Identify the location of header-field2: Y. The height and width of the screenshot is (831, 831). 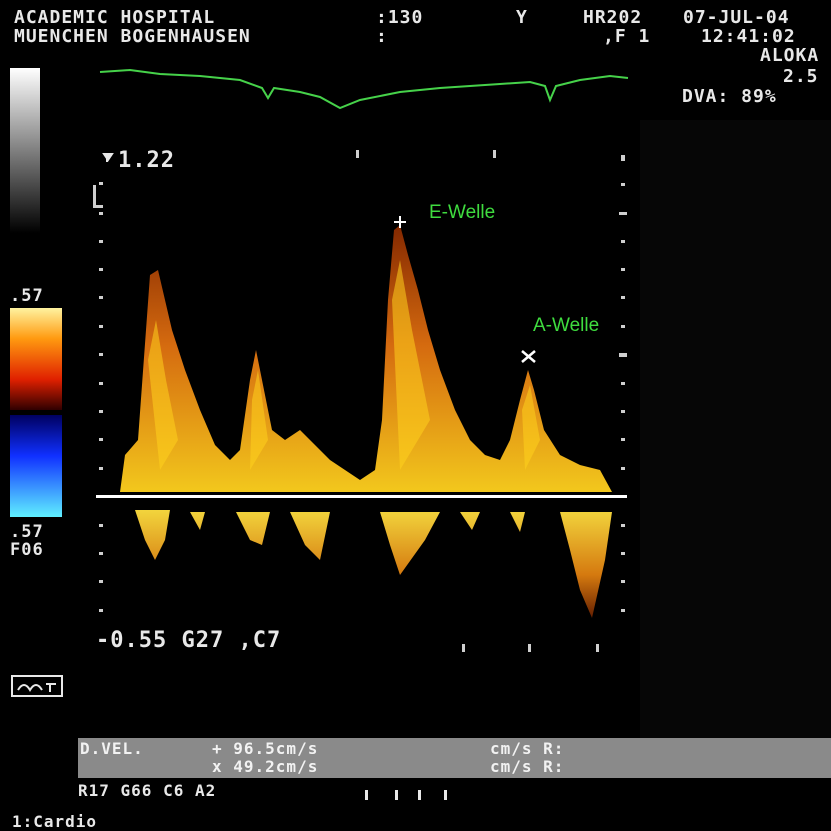
(522, 17).